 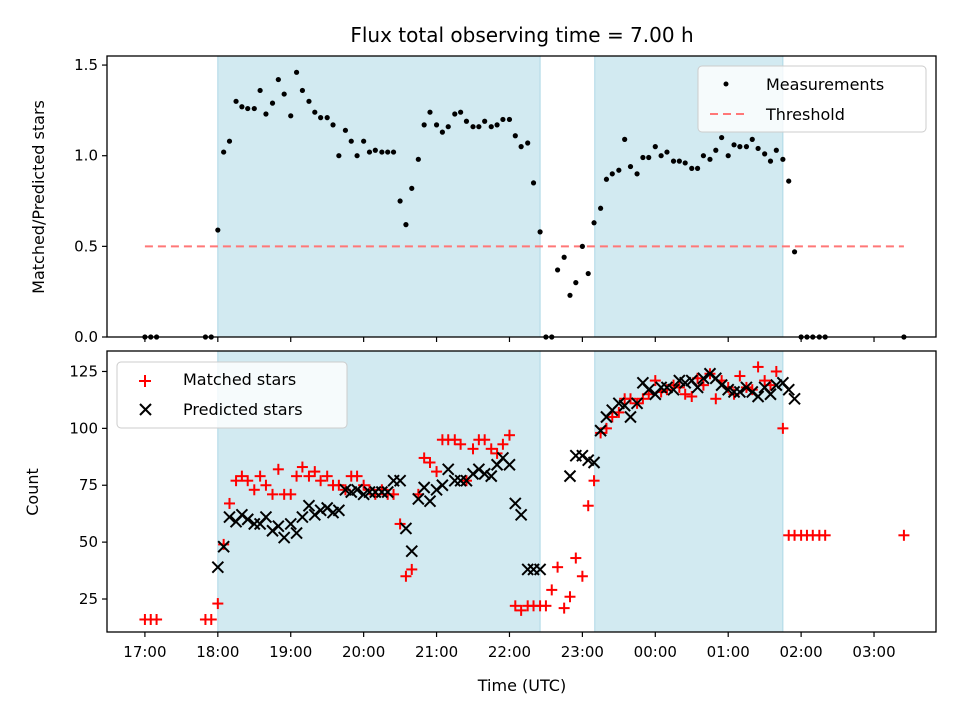 What do you see at coordinates (145, 381) in the screenshot?
I see `legend-matched-marker` at bounding box center [145, 381].